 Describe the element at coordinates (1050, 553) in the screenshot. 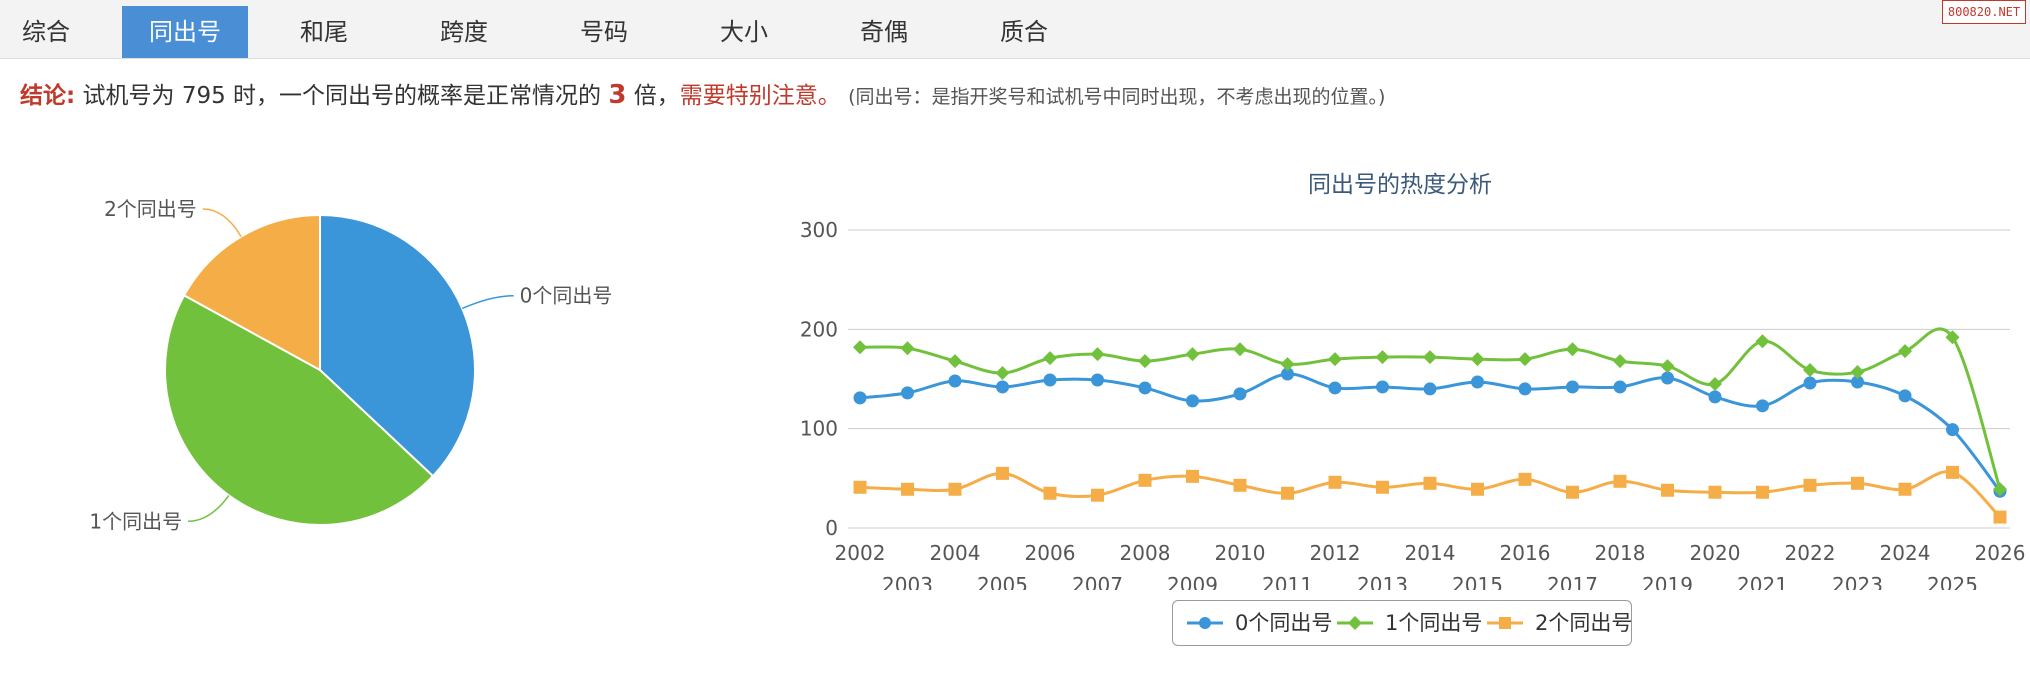

I see `x-tick-label-4: 2006` at that location.